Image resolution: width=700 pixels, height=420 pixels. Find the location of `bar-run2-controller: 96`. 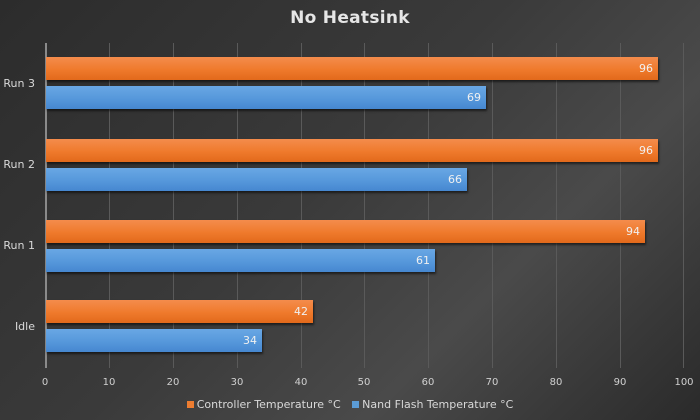

bar-run2-controller: 96 is located at coordinates (352, 150).